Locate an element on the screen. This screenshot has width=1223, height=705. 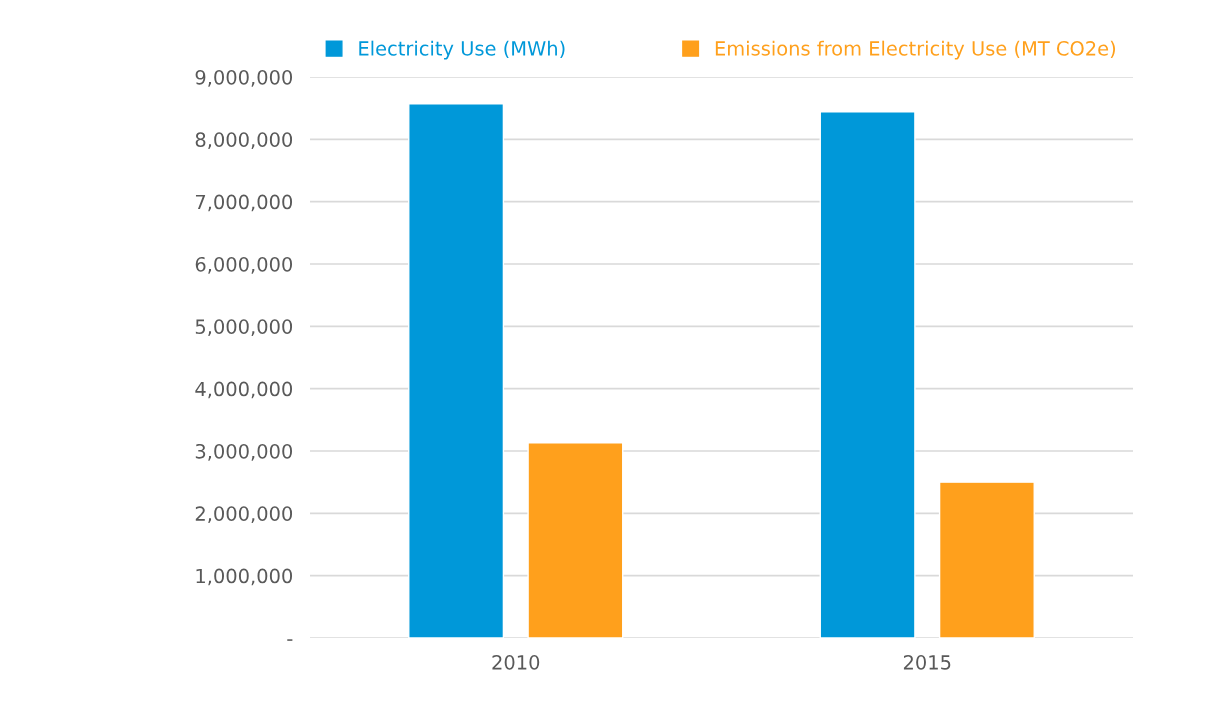
legend-label: Electricity Use (MWh) is located at coordinates (462, 50).